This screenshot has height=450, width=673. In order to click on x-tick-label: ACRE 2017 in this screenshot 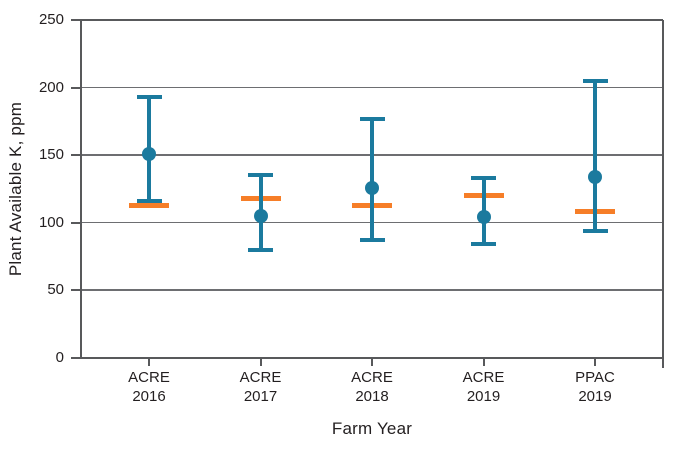, I will do `click(260, 387)`.